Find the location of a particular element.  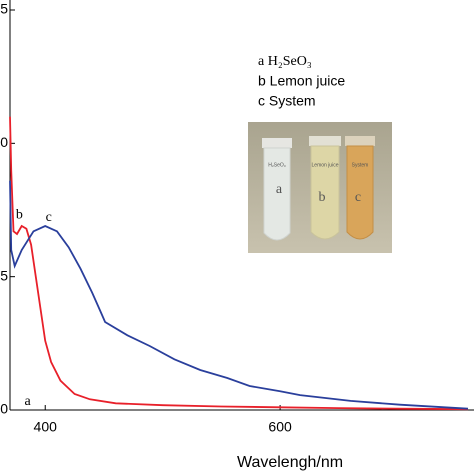

tube-letter: b is located at coordinates (322, 197).